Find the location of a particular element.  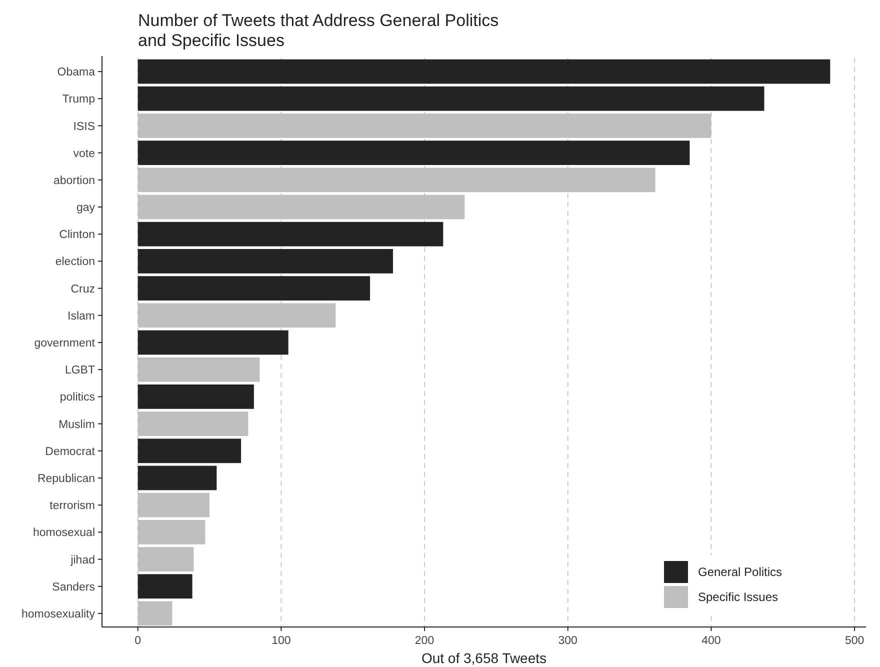

y-tick-label: Democrat is located at coordinates (70, 452).